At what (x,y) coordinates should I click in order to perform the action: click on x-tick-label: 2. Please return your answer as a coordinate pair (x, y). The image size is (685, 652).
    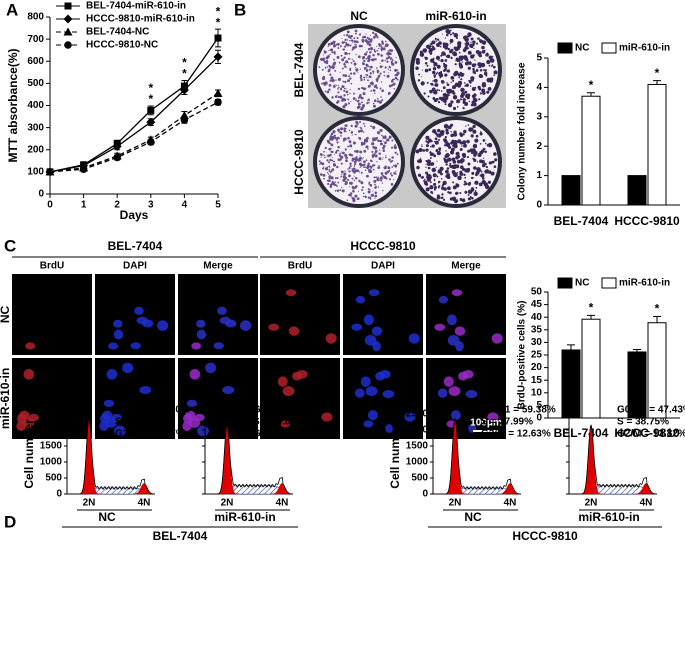
    Looking at the image, I should click on (117, 205).